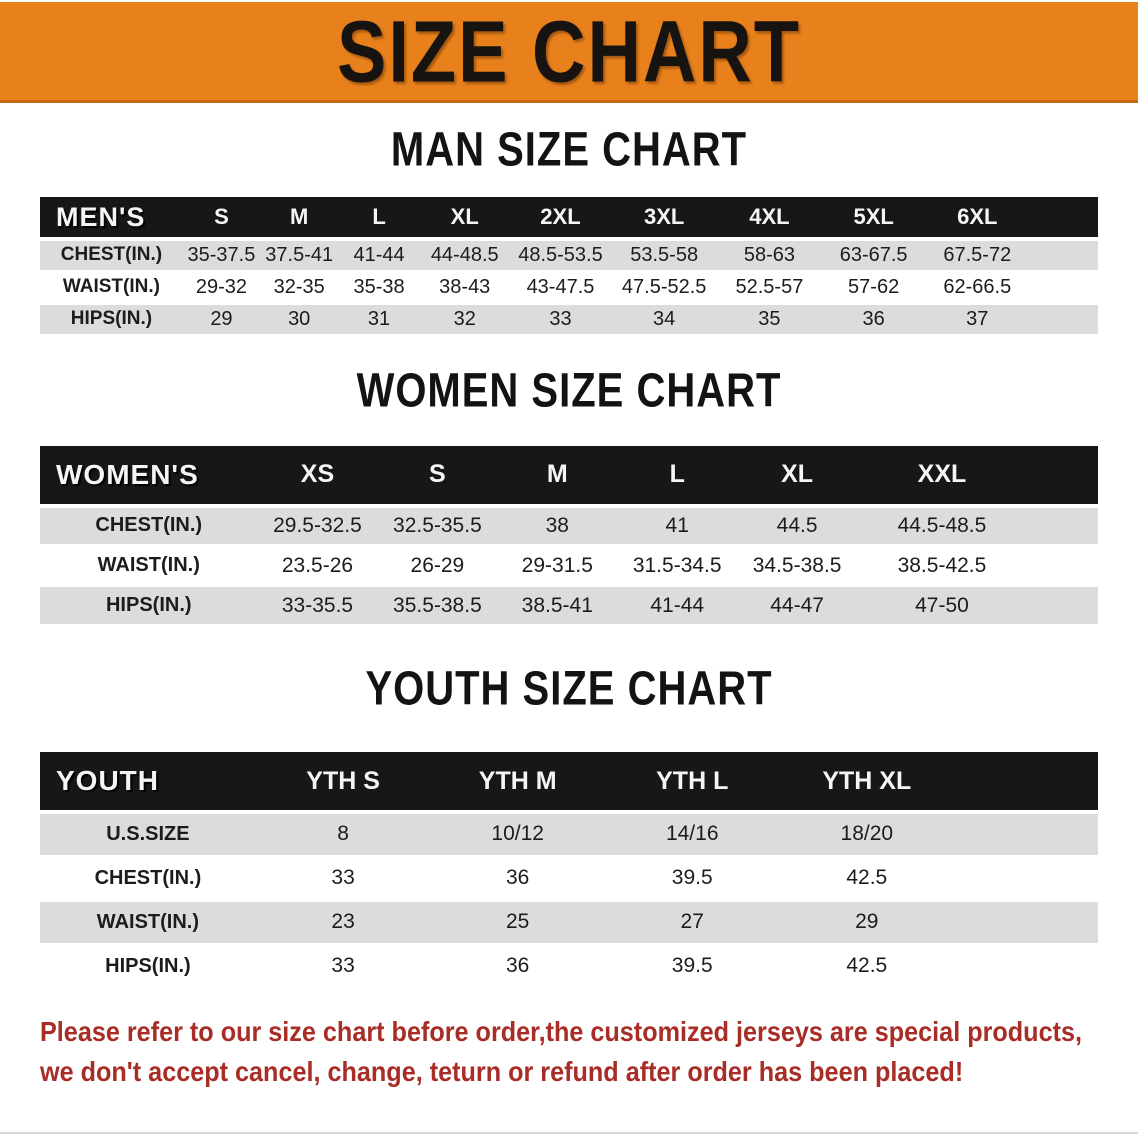  What do you see at coordinates (942, 566) in the screenshot?
I see `size-value: 38.5-42.5` at bounding box center [942, 566].